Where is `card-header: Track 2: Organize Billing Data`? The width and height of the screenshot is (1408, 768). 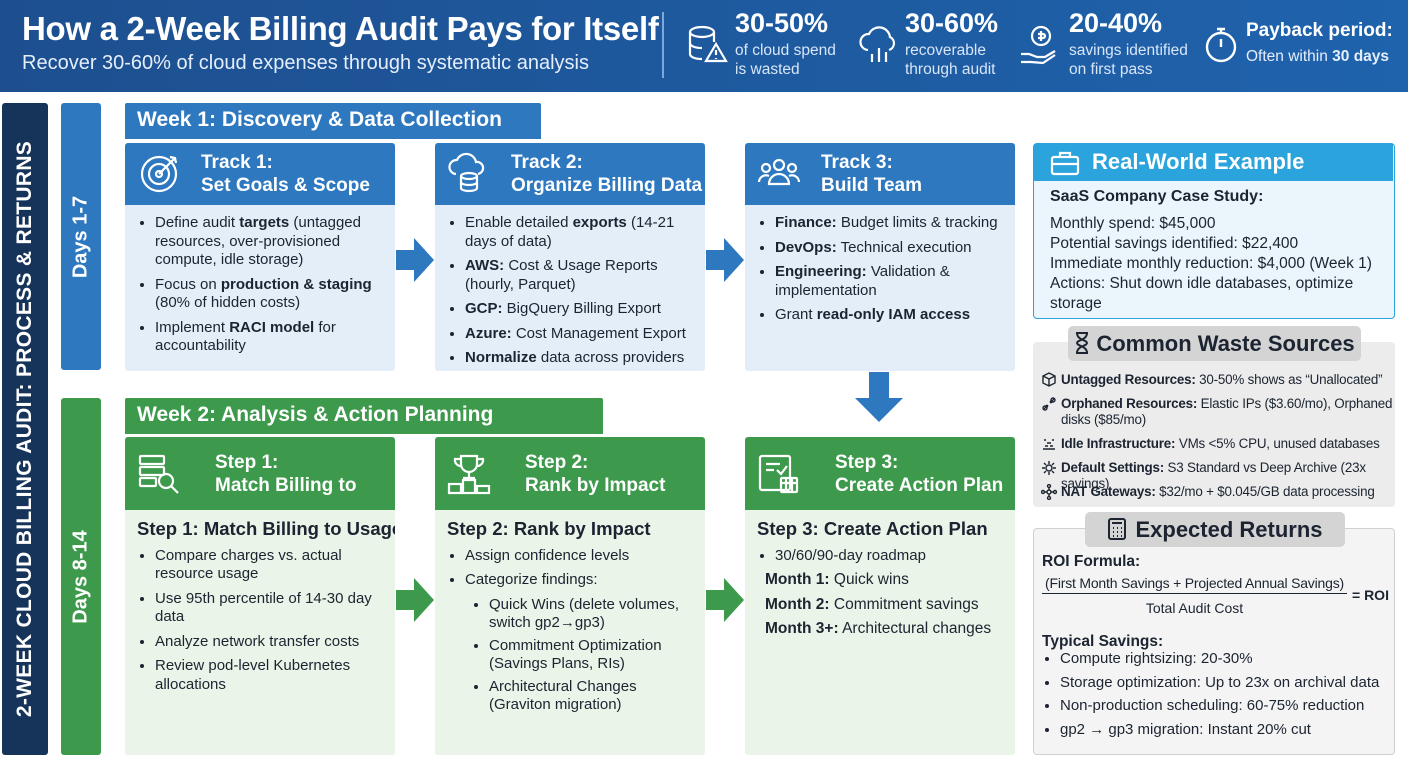
card-header: Track 2: Organize Billing Data is located at coordinates (570, 174).